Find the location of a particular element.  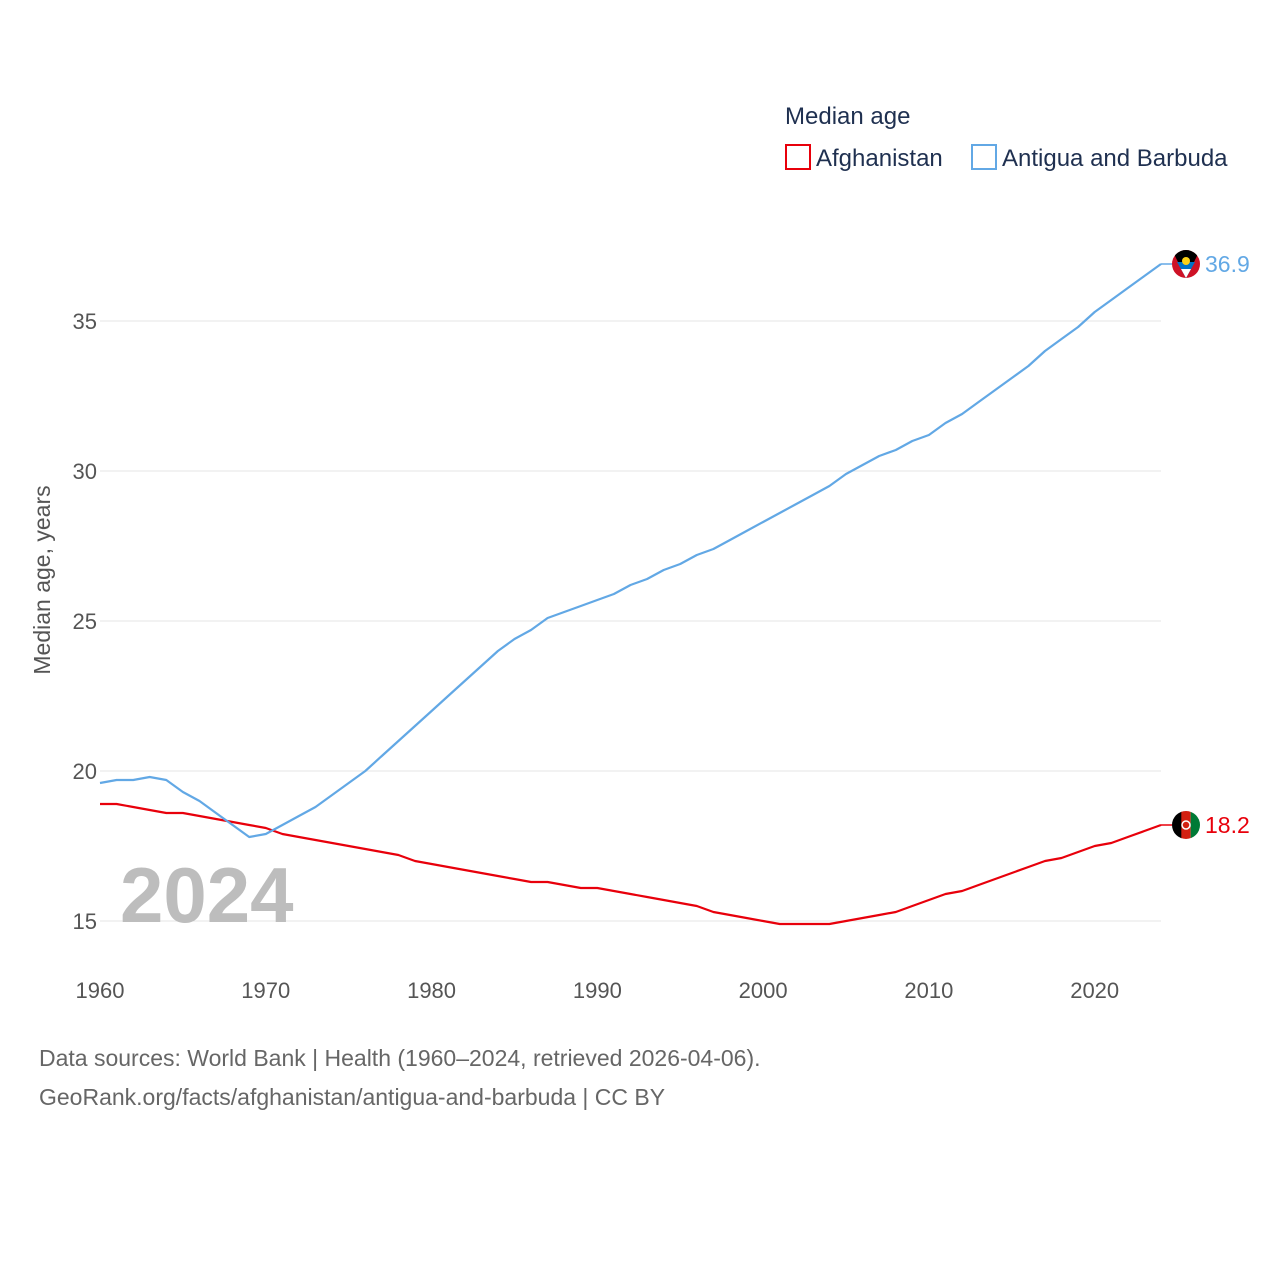

series-line-afghanistan is located at coordinates (631, 864).